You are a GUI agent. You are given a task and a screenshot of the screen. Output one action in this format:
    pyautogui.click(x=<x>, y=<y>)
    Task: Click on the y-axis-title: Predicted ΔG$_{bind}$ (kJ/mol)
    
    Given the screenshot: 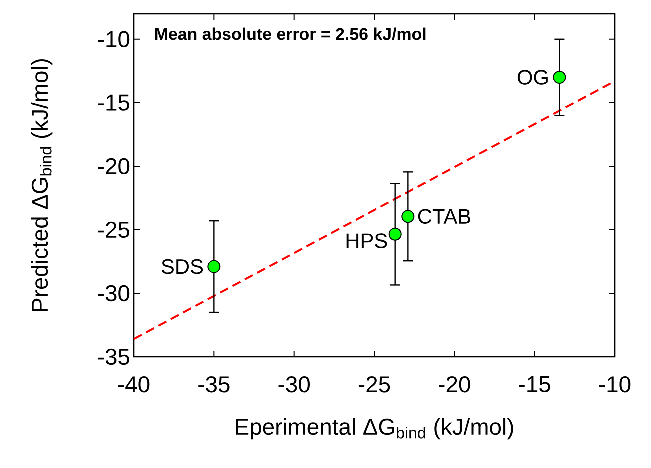 What is the action you would take?
    pyautogui.click(x=42, y=185)
    